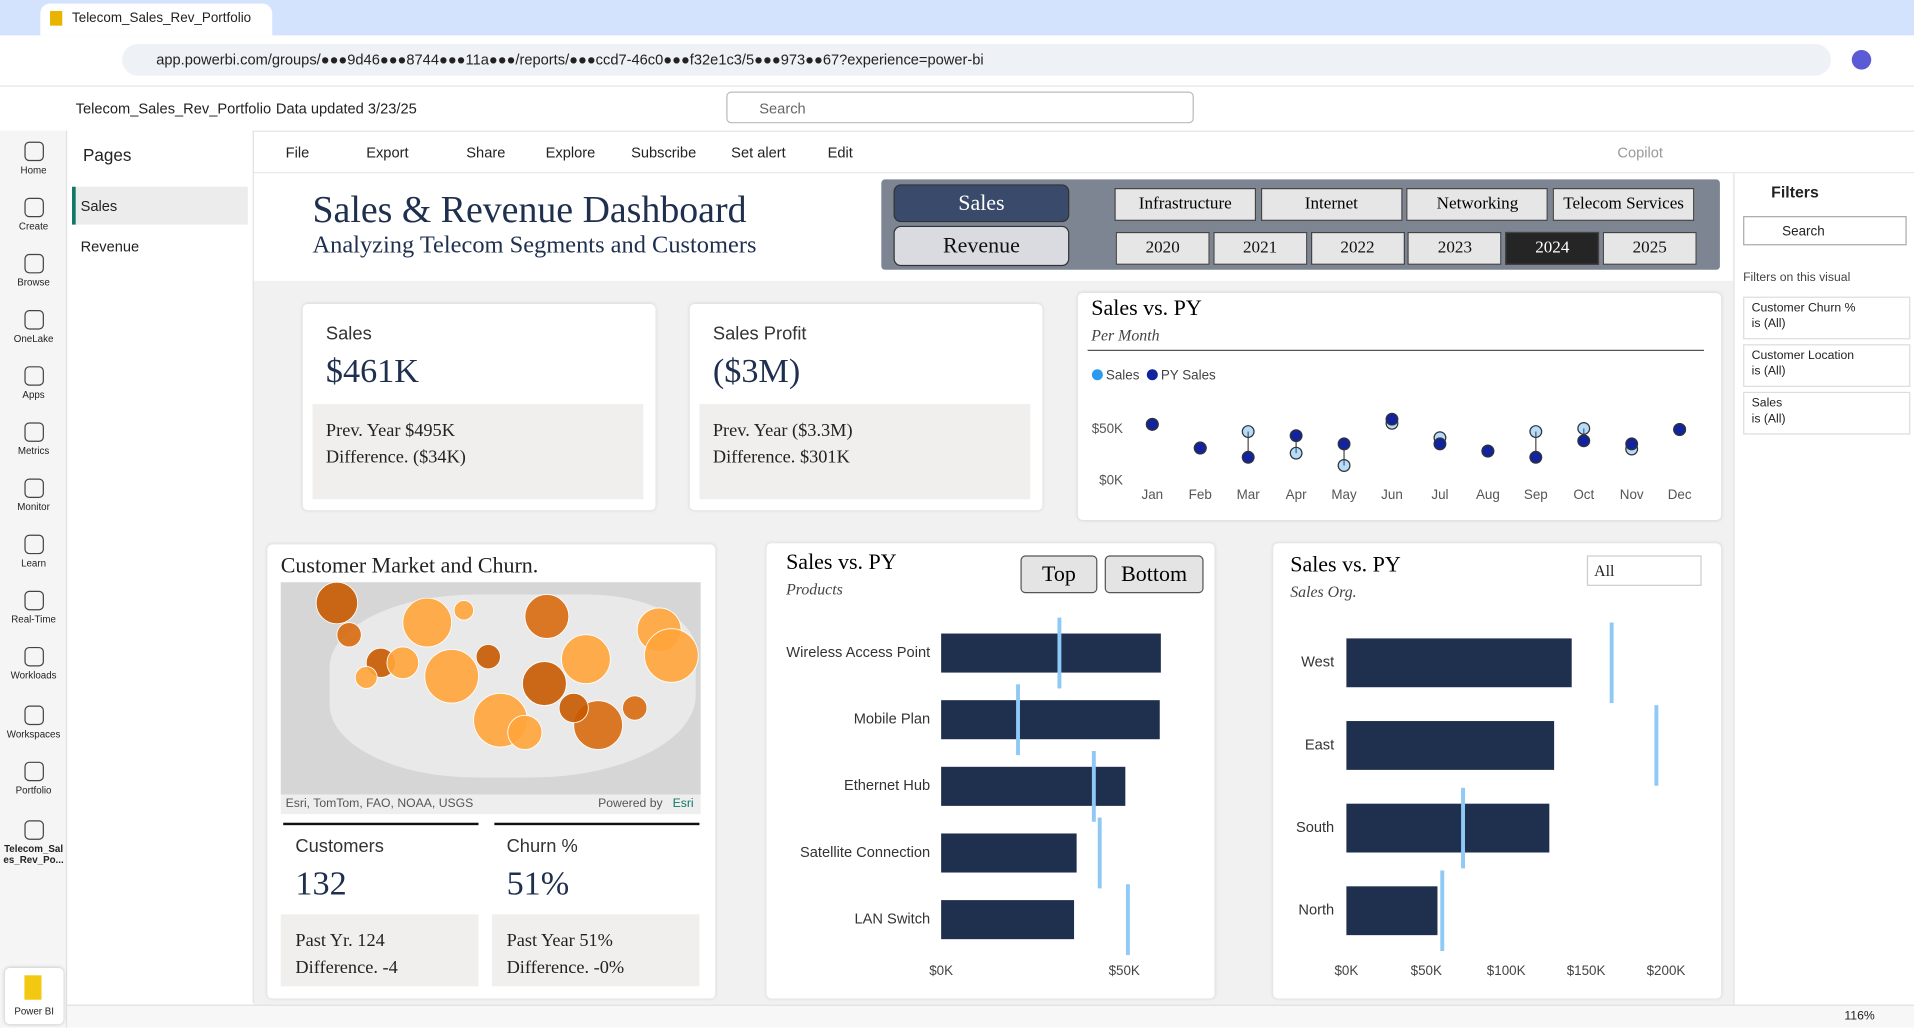 This screenshot has height=1028, width=1914. Describe the element at coordinates (1803, 308) in the screenshot. I see `filter-name: Customer Churn %` at that location.